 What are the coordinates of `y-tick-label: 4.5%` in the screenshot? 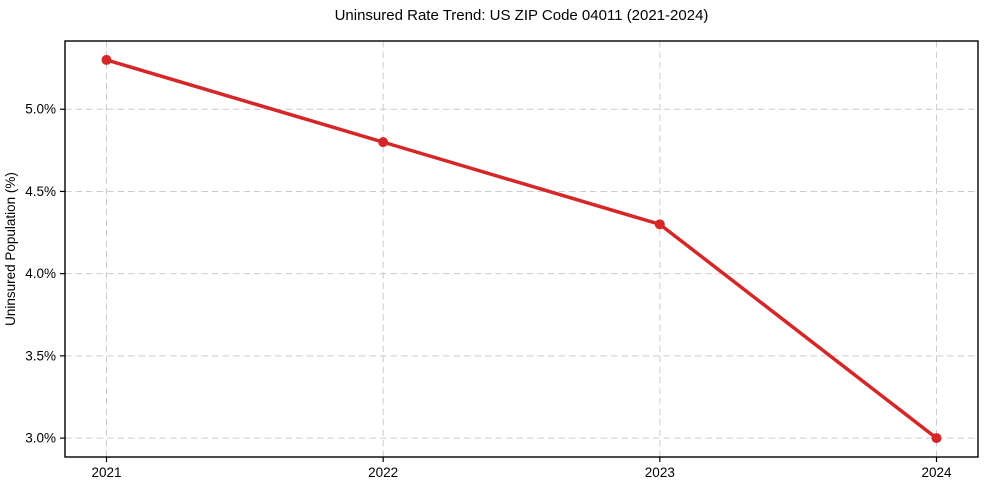 It's located at (40, 191).